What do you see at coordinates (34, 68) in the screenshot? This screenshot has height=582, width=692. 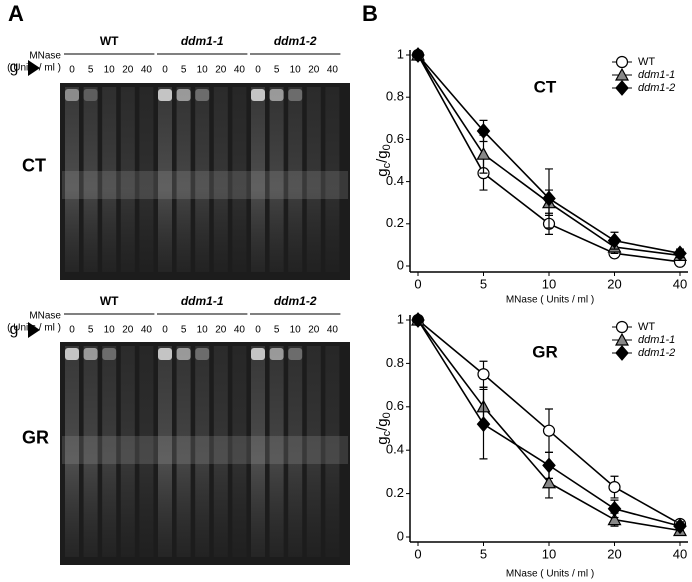 I see `band-arrow` at bounding box center [34, 68].